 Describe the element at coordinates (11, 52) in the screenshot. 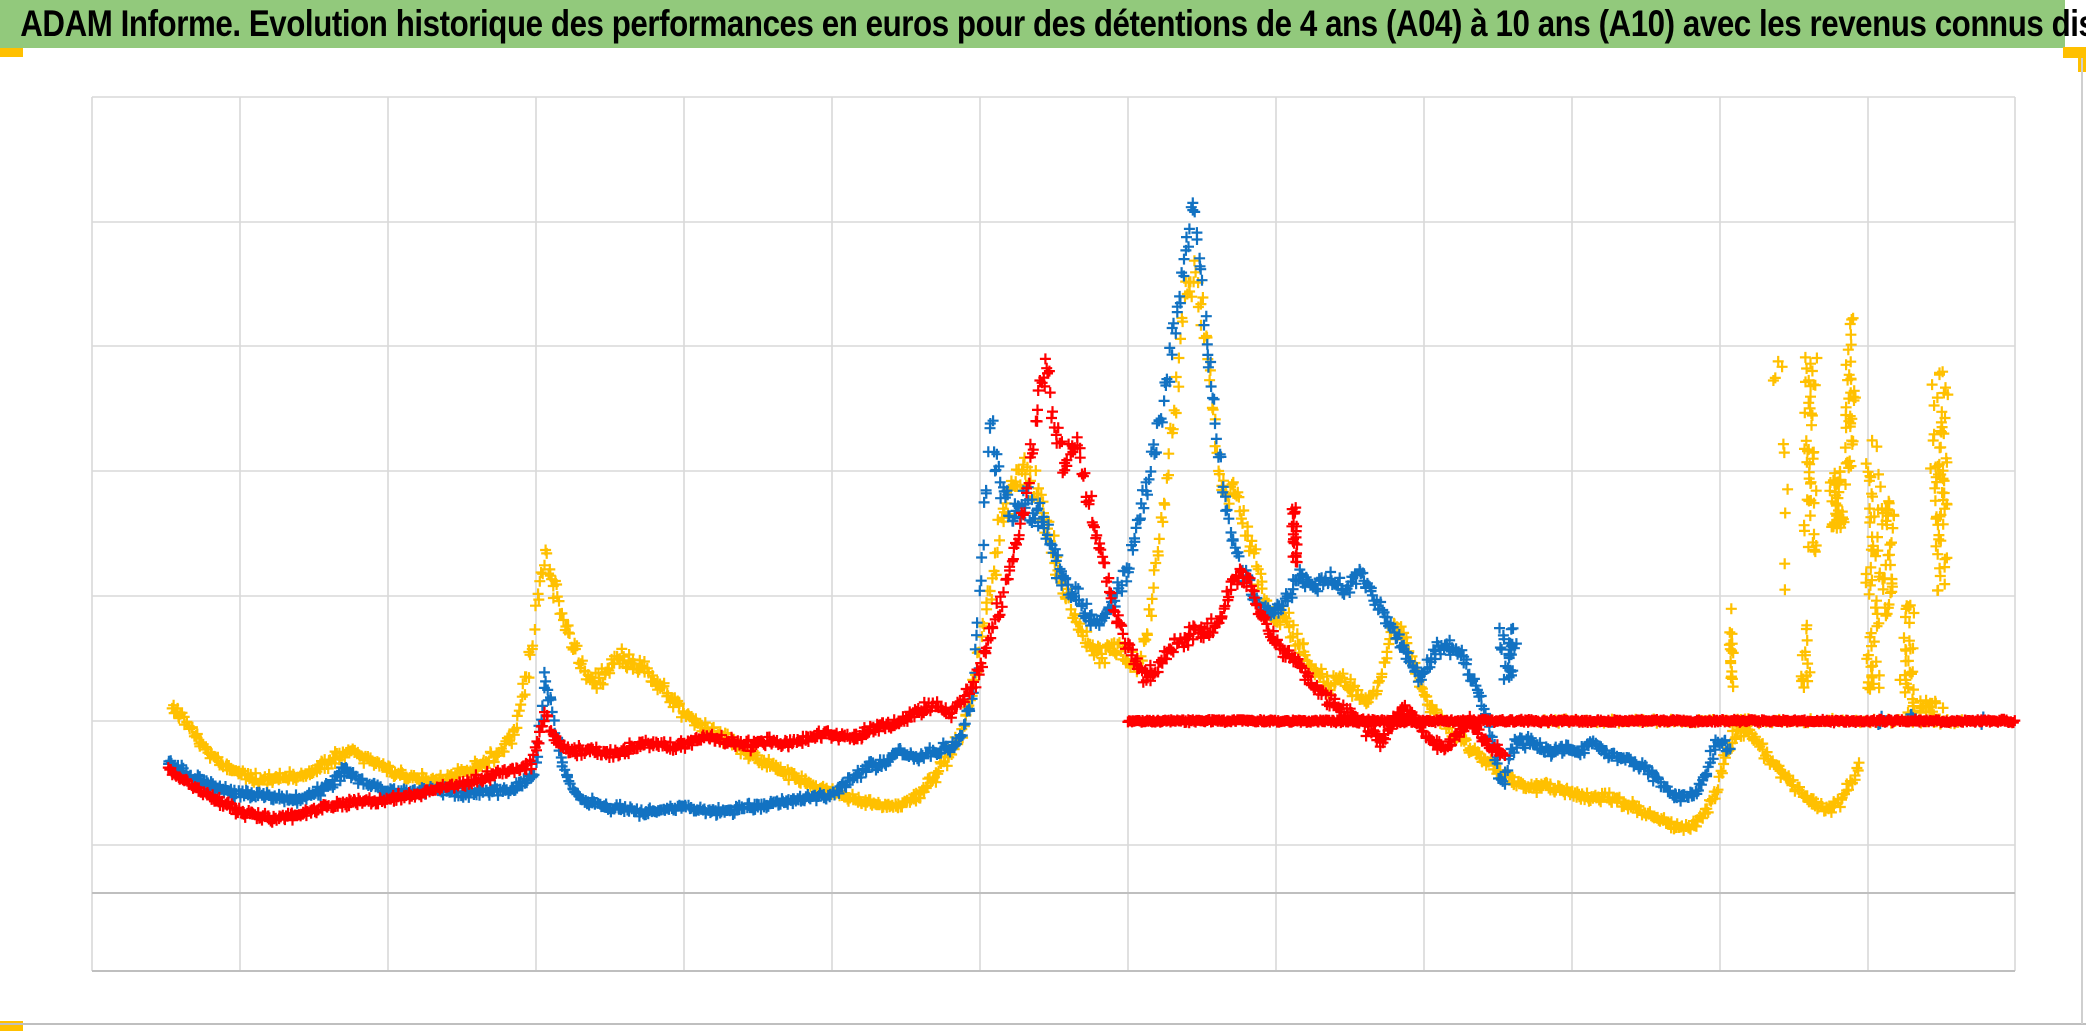

I see `gold-marker-top-left` at that location.